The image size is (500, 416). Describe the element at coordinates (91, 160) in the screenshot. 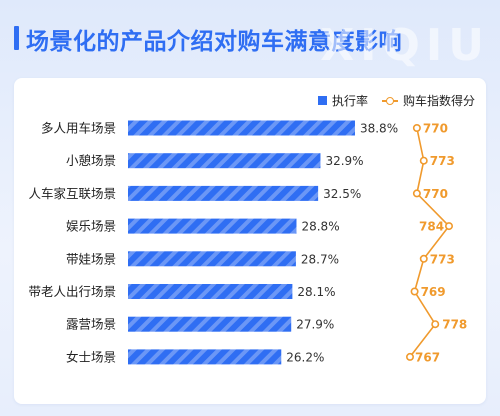

I see `category-label: 小憩场景` at that location.